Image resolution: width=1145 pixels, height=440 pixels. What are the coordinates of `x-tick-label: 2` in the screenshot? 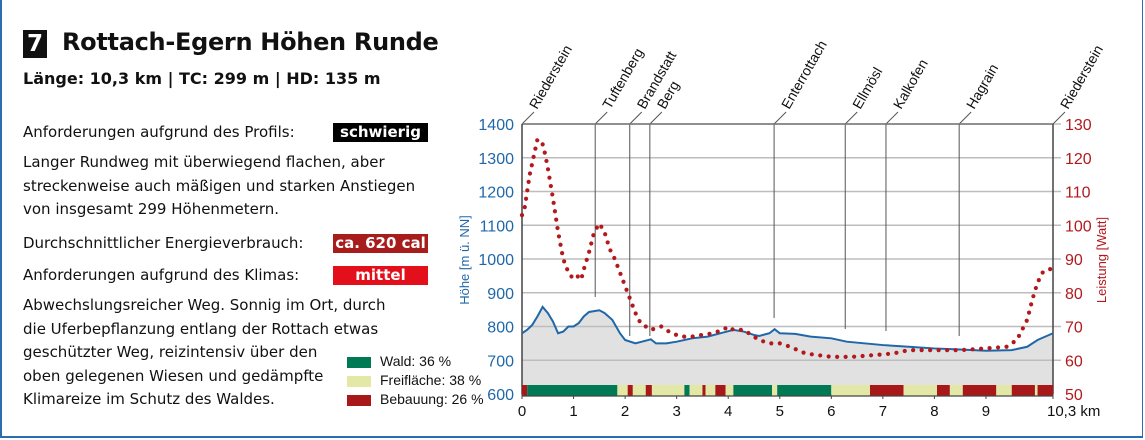 It's located at (625, 411).